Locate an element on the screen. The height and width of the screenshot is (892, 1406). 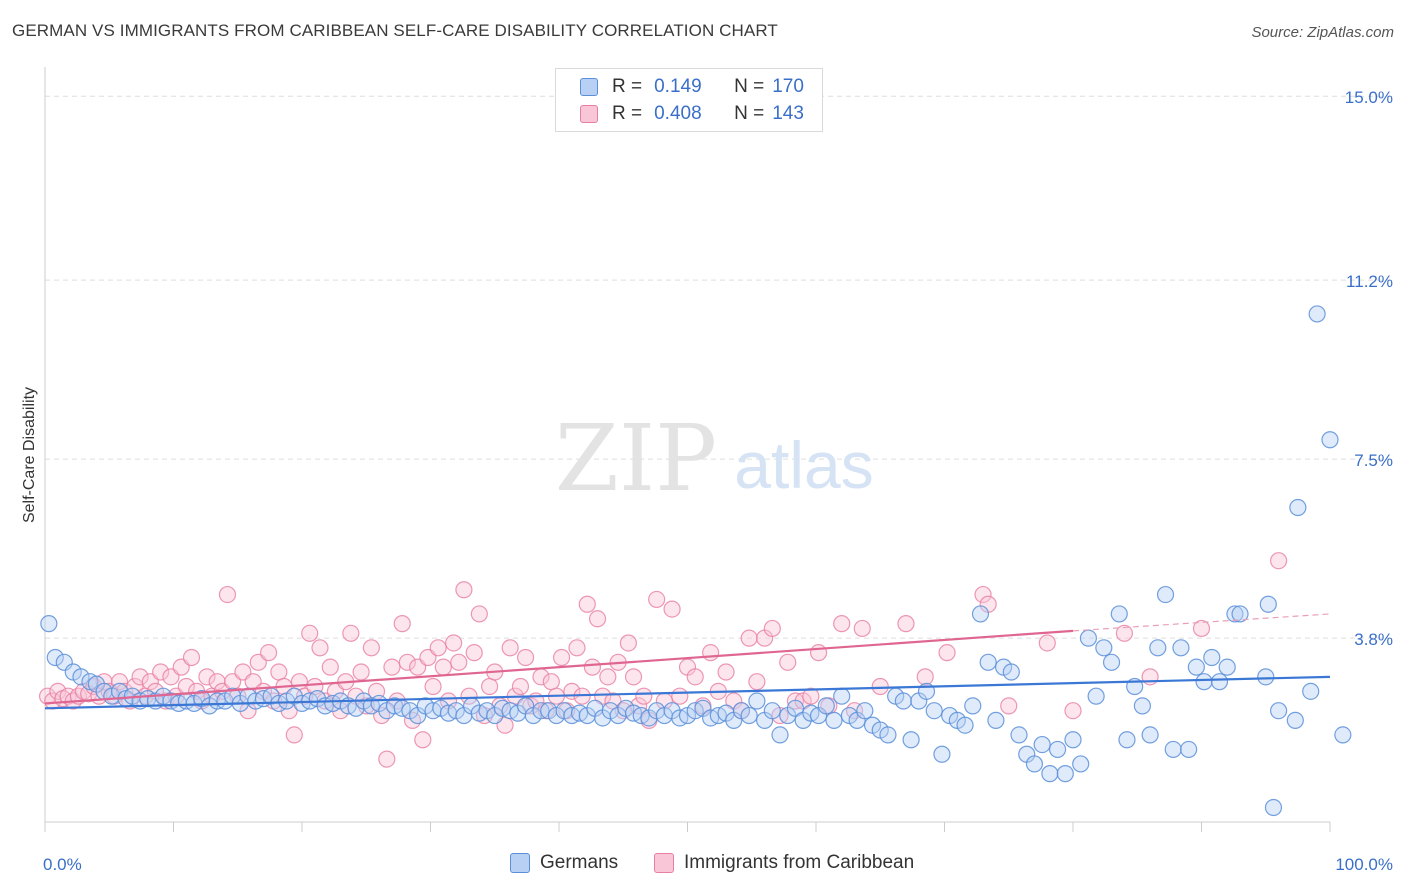
legend-row-caribbean: R = 0.408 N = 143 is located at coordinates (692, 114).